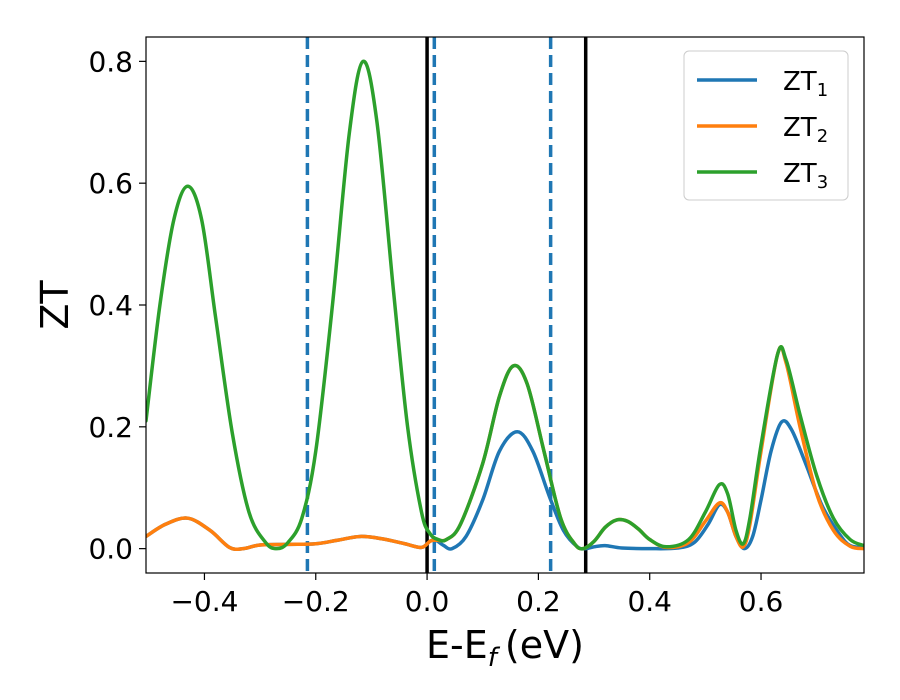 Image resolution: width=900 pixels, height=700 pixels. What do you see at coordinates (110, 183) in the screenshot?
I see `y-tick-label: 0.6` at bounding box center [110, 183].